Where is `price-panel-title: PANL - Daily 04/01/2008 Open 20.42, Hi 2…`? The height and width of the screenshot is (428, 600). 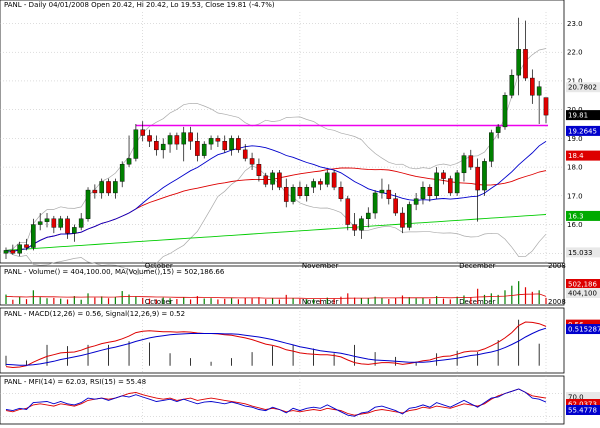
price-panel-title: PANL - Daily 04/01/2008 Open 20.42, Hi 2… is located at coordinates (139, 5).